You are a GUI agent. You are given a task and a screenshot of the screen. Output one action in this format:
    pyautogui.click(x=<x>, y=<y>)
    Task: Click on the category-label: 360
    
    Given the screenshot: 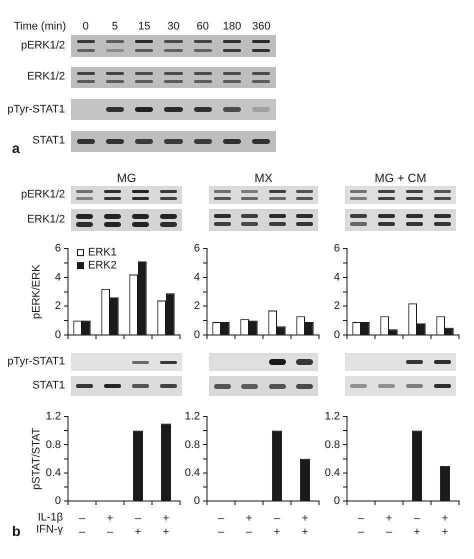 What is the action you would take?
    pyautogui.click(x=261, y=26)
    